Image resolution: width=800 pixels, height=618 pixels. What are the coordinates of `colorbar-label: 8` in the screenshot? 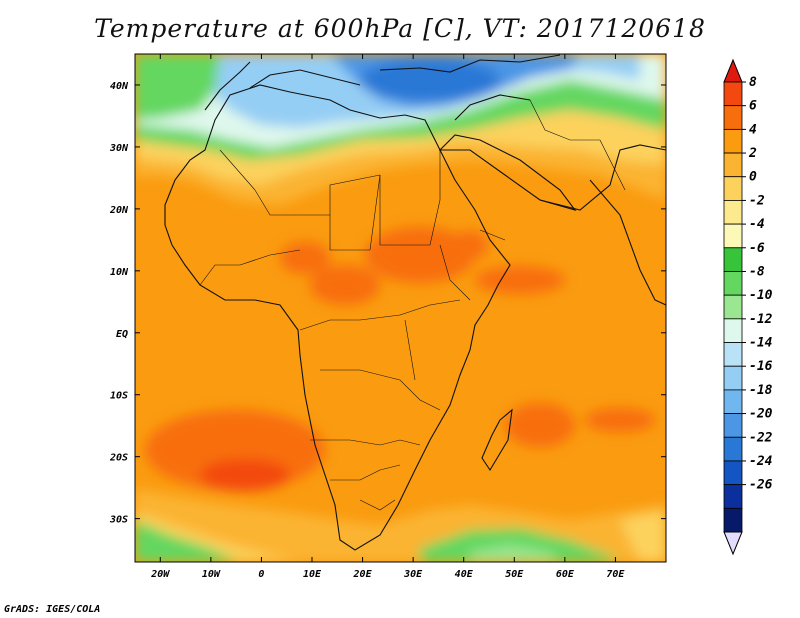 It's located at (753, 82).